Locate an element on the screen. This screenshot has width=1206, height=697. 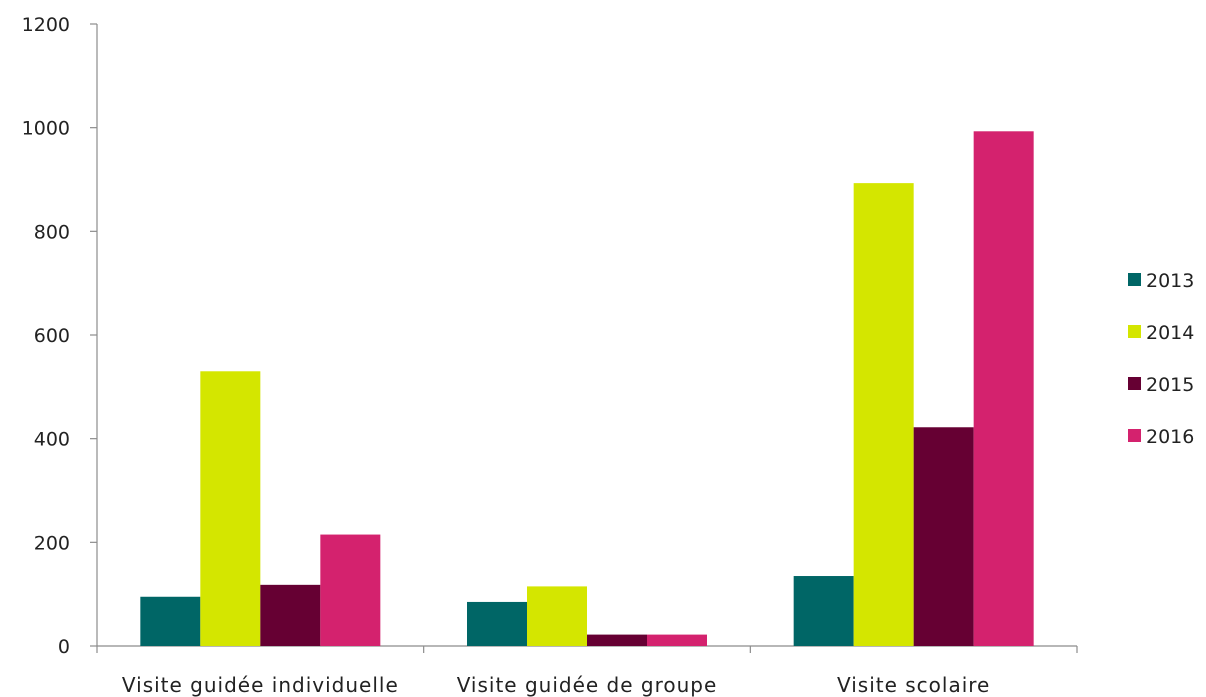
y-tick-label: 0 is located at coordinates (64, 647).